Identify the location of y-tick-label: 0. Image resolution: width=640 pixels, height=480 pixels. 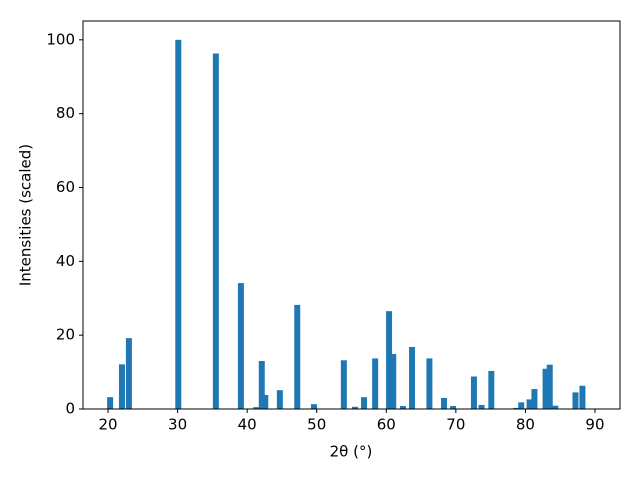
(70, 409).